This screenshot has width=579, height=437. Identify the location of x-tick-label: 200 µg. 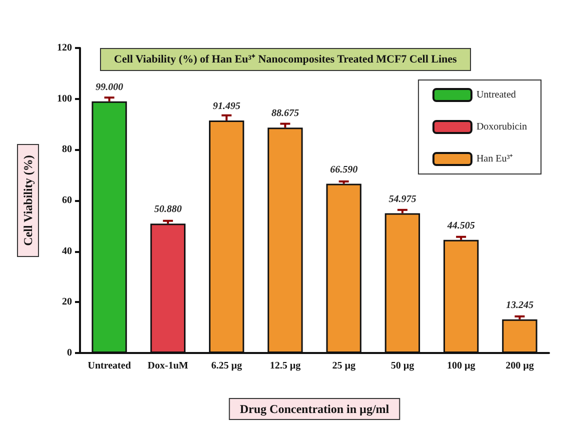
(520, 366).